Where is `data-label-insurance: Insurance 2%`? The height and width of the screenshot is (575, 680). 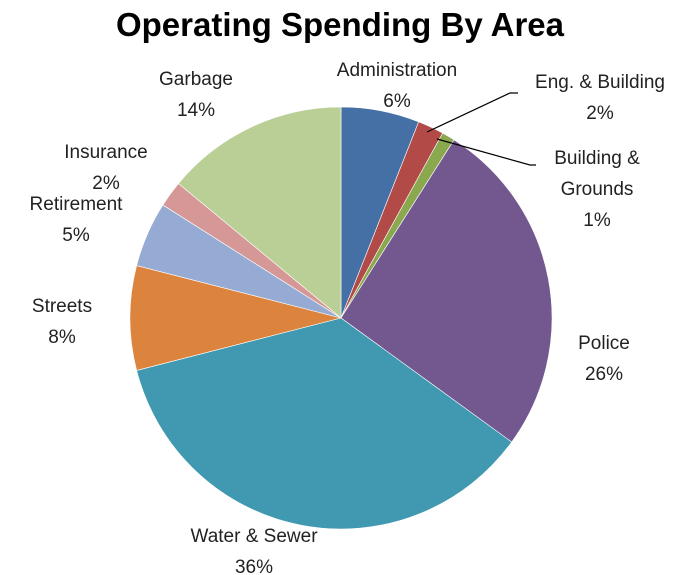 data-label-insurance: Insurance 2% is located at coordinates (105, 168).